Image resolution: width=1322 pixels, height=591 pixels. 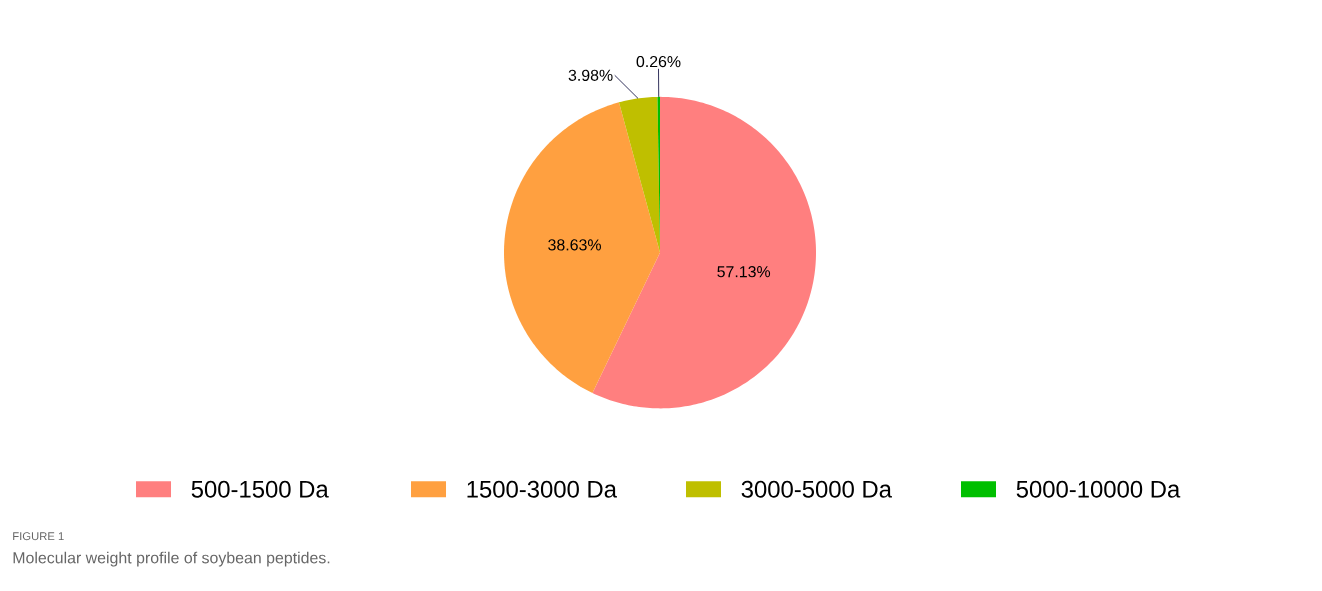 What do you see at coordinates (1098, 489) in the screenshot?
I see `legend-label: 5000-10000 Da` at bounding box center [1098, 489].